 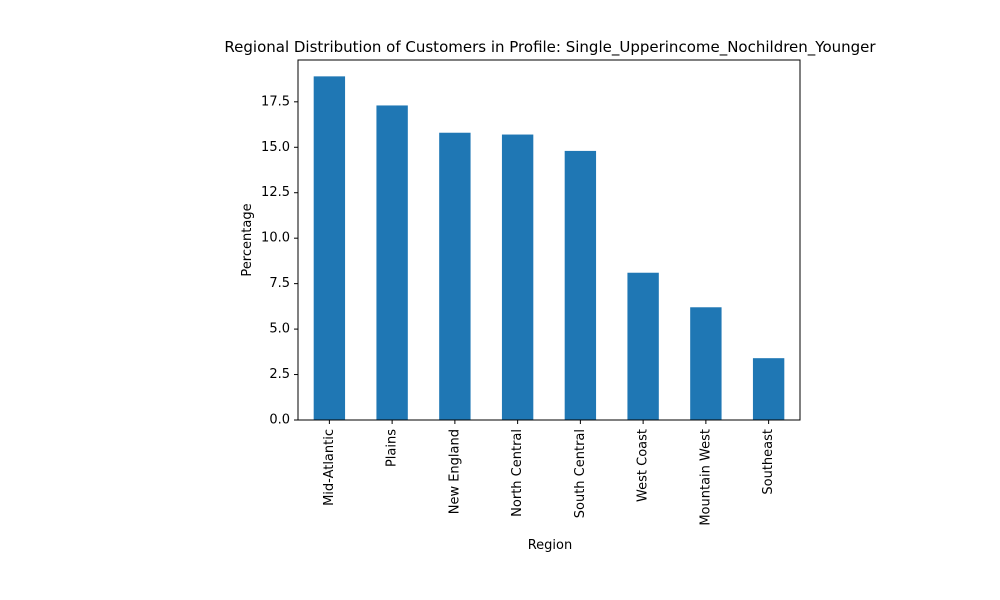 What do you see at coordinates (247, 239) in the screenshot?
I see `y-axis-label: Percentage` at bounding box center [247, 239].